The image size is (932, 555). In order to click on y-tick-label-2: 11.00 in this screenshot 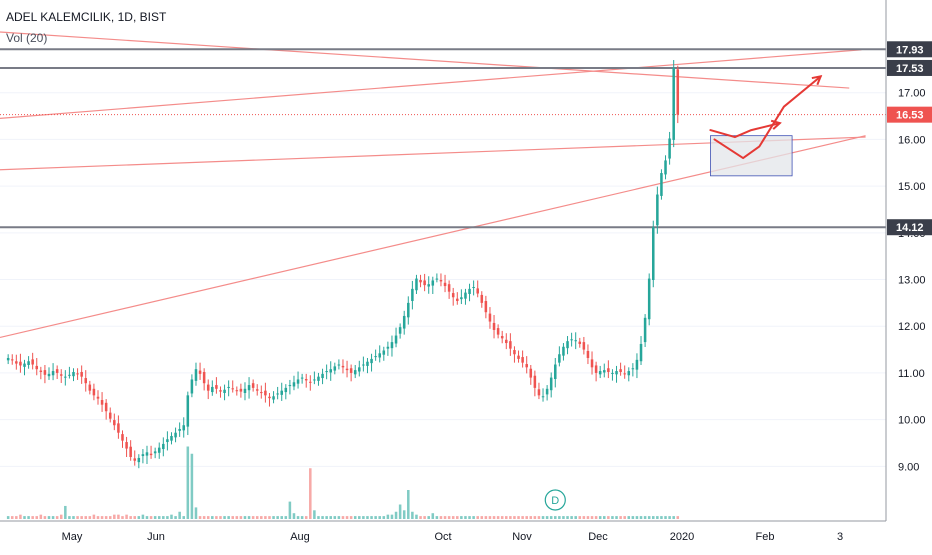, I will do `click(911, 374)`.